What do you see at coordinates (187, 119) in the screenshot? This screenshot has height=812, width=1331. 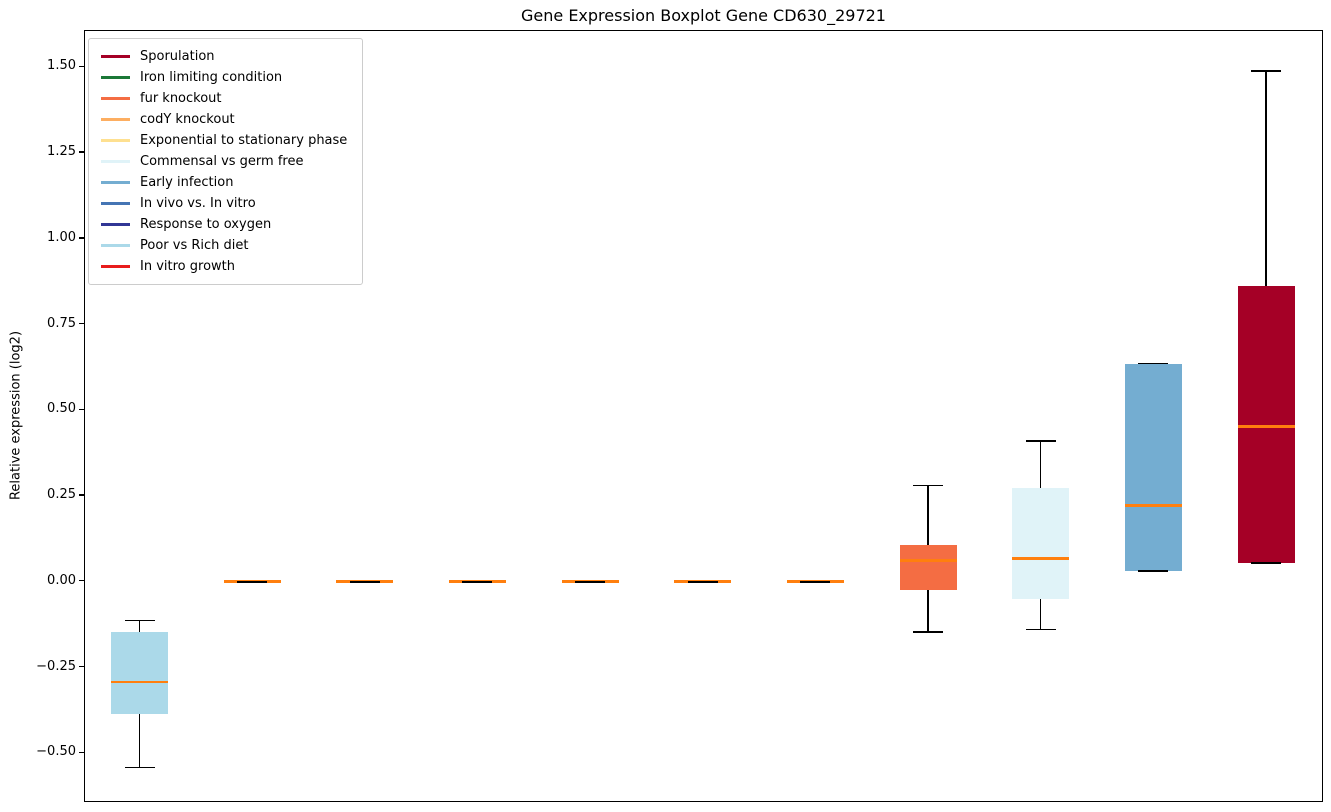 I see `legend-label: codY knockout` at bounding box center [187, 119].